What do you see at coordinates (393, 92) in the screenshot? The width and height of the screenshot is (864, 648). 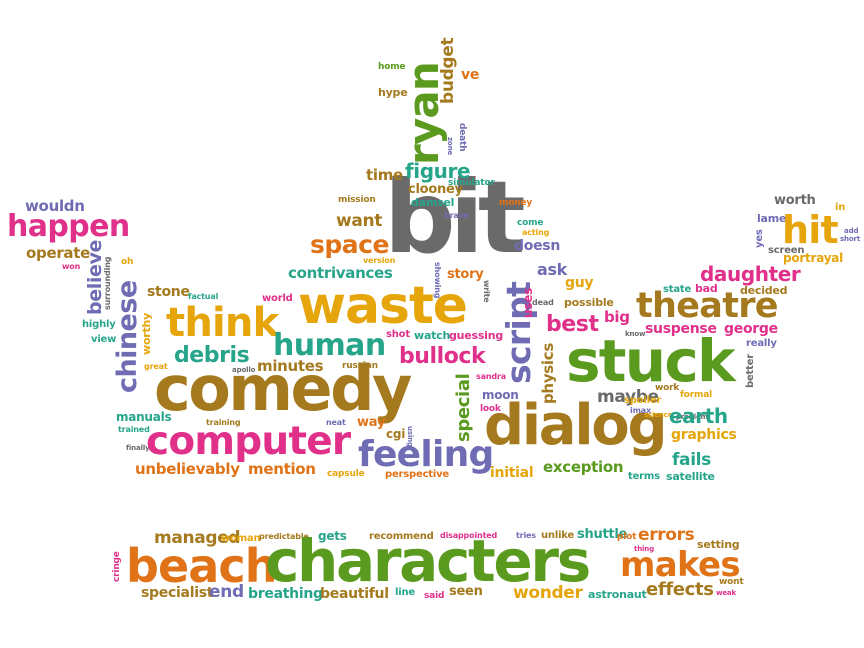 I see `word-hype: hype` at bounding box center [393, 92].